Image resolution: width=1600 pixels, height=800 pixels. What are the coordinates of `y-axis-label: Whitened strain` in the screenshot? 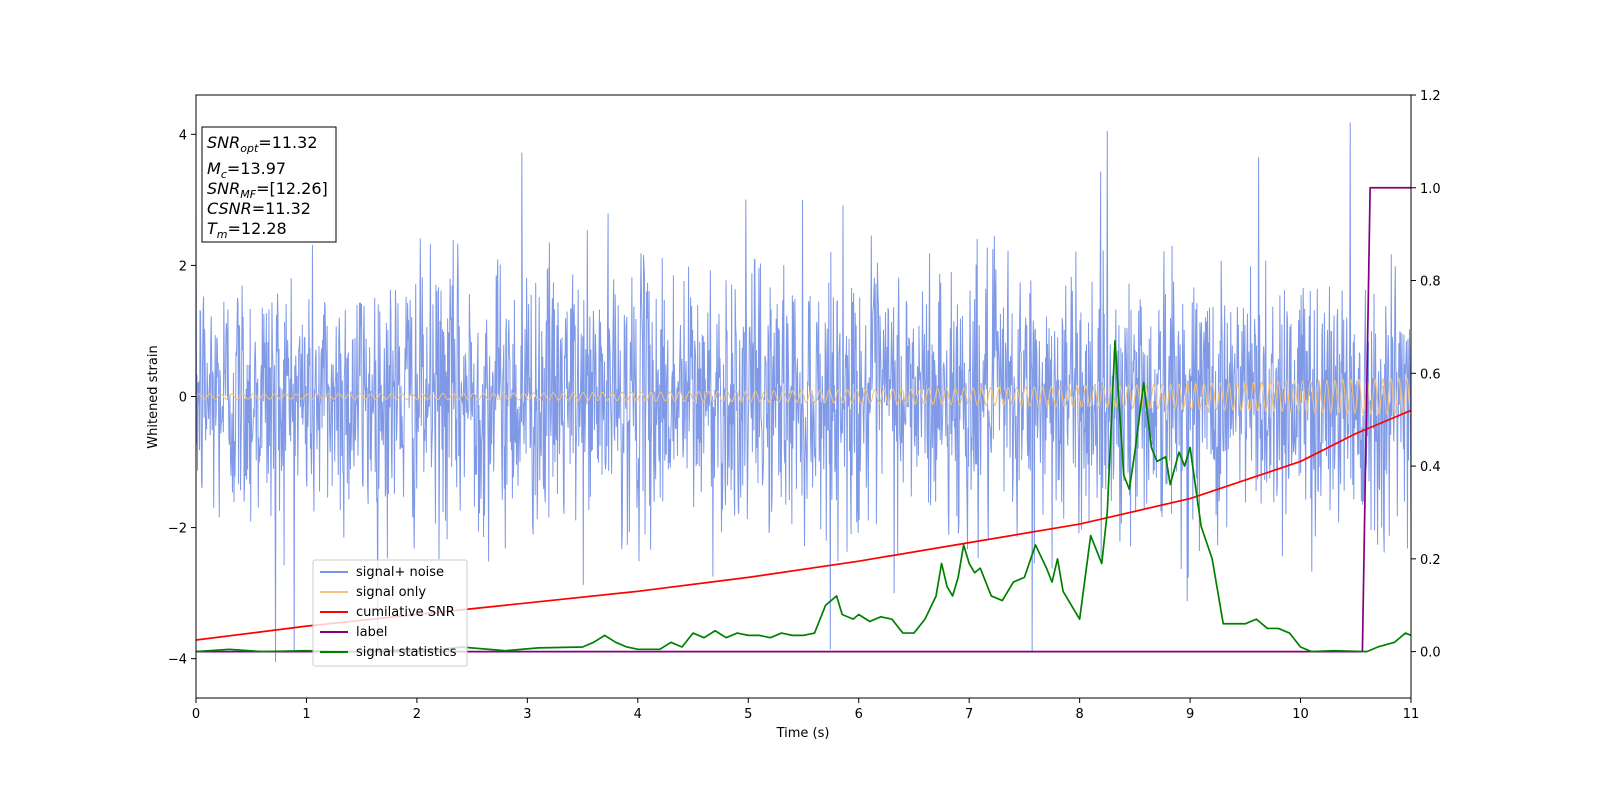 It's located at (153, 396).